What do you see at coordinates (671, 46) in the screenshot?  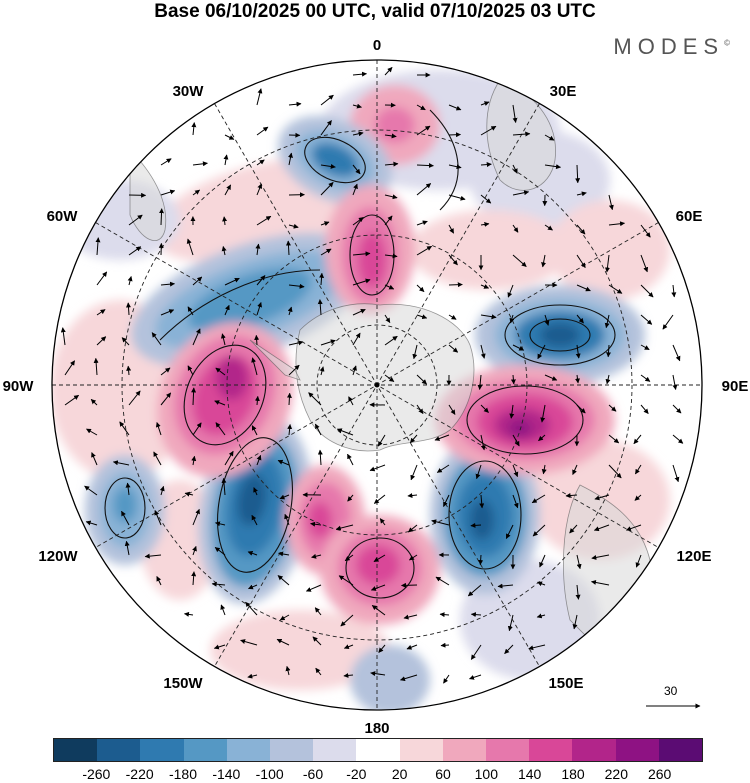 I see `modes-logo: MODES©` at bounding box center [671, 46].